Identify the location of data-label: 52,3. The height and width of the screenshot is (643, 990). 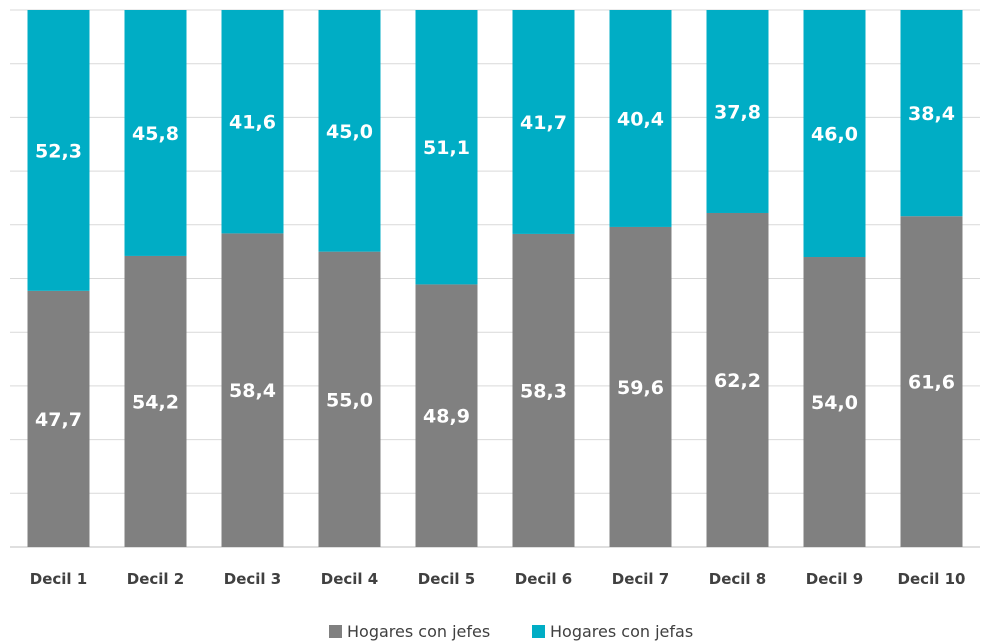
(58, 151).